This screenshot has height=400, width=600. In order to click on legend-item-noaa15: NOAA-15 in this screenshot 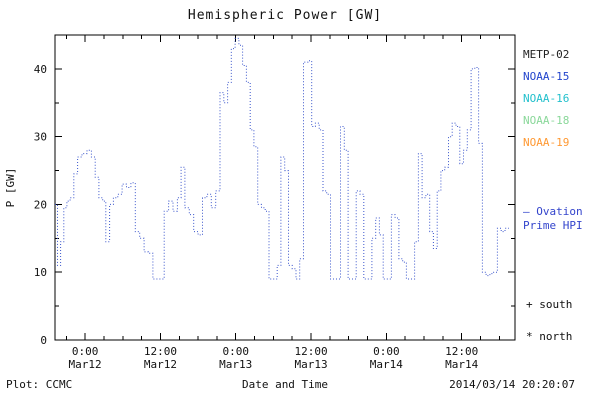, I will do `click(546, 76)`.